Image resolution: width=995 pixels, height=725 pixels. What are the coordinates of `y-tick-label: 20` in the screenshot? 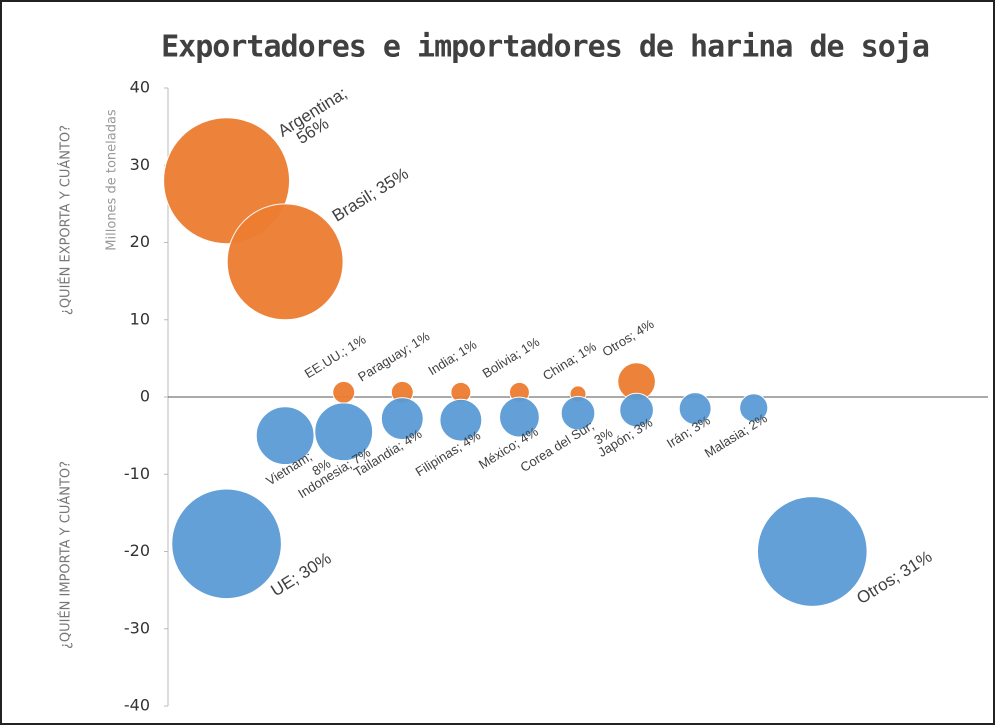 It's located at (140, 241).